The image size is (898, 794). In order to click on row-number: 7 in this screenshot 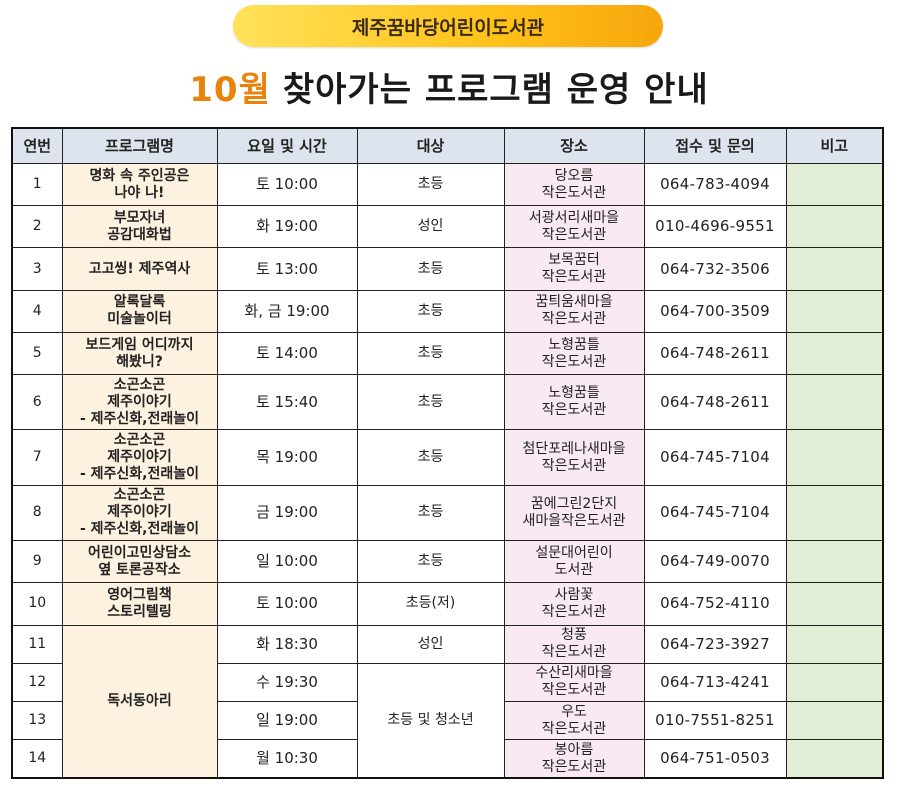, I will do `click(37, 457)`.